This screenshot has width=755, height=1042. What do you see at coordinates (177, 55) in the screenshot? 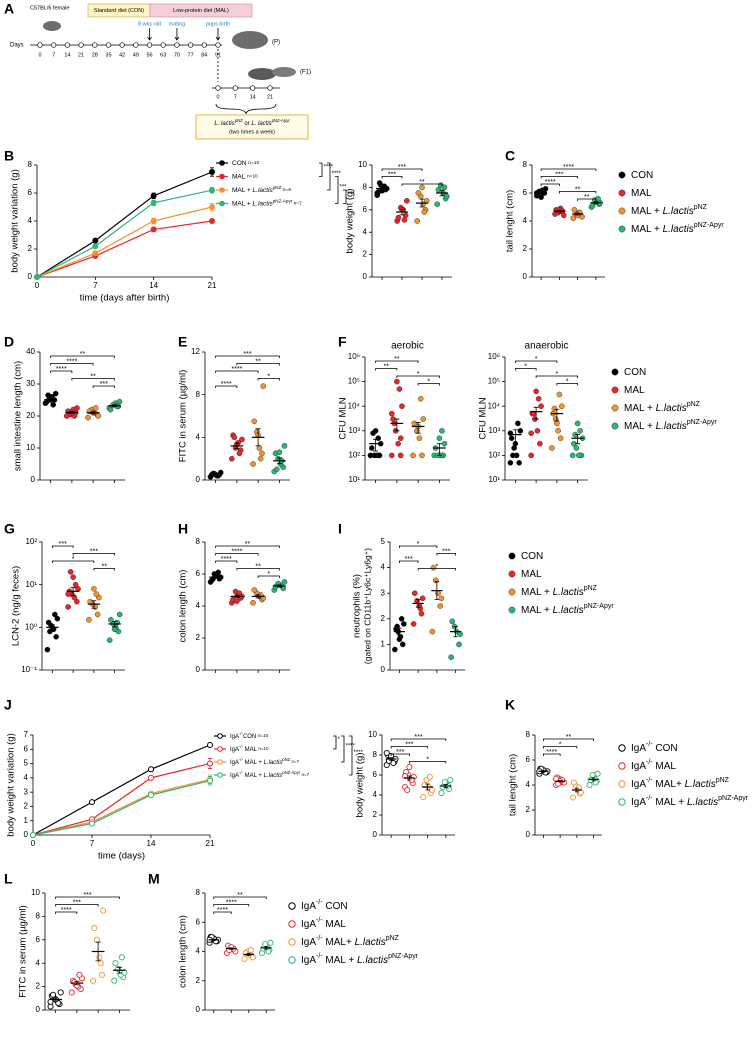
I see `day-label: 70` at bounding box center [177, 55].